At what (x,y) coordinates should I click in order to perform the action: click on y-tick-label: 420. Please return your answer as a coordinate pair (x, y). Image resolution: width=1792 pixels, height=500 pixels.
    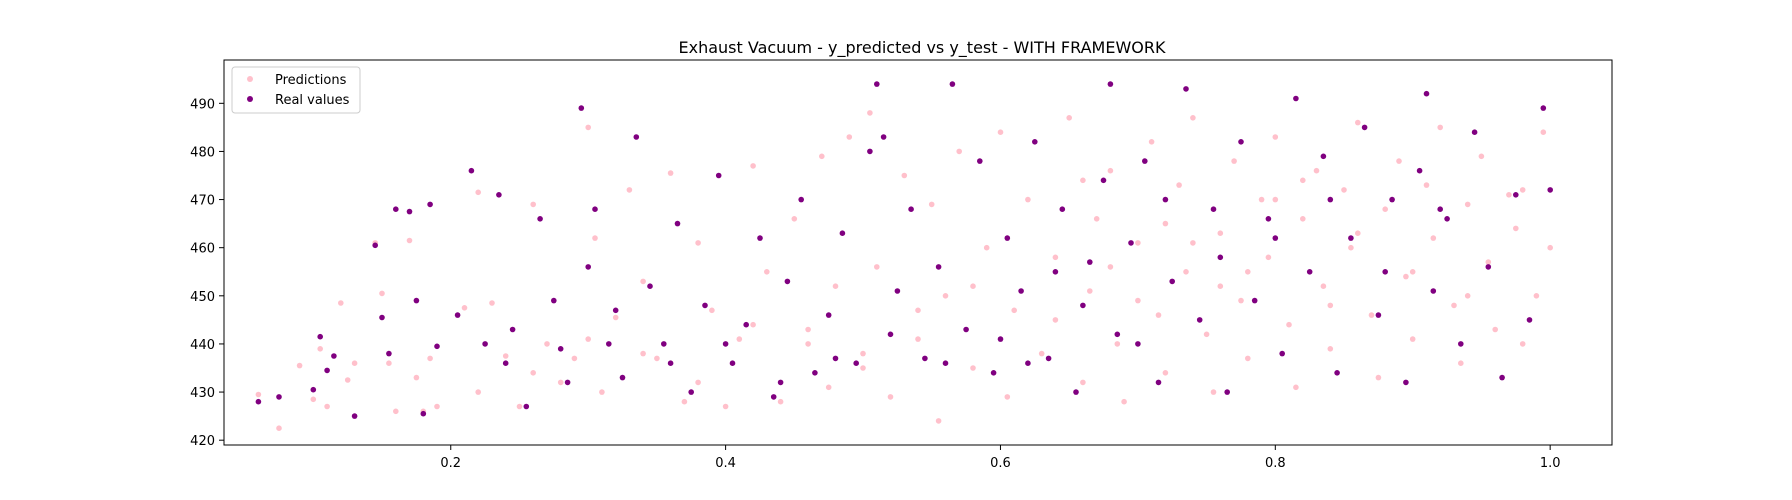
    Looking at the image, I should click on (202, 441).